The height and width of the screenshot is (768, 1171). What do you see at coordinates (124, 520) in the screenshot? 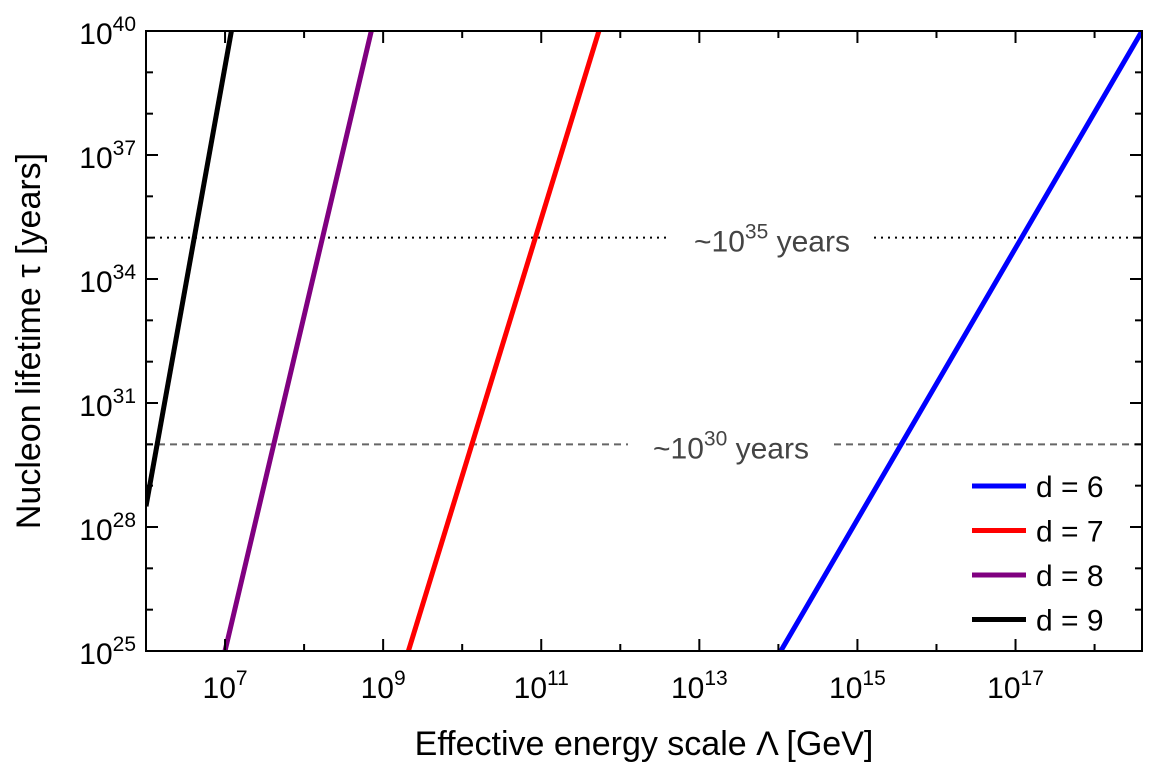
I see `y-tick-exponent: 28` at bounding box center [124, 520].